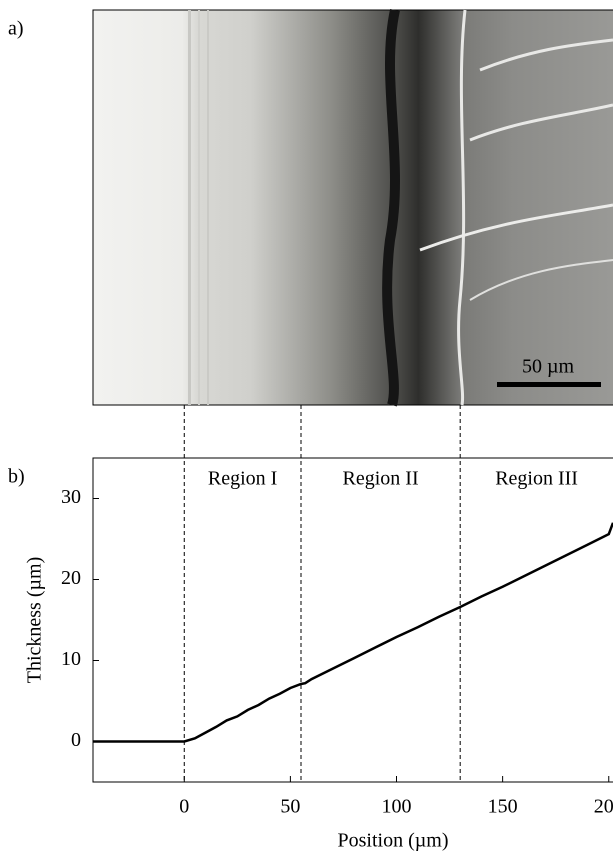 This screenshot has height=856, width=613. Describe the element at coordinates (184, 807) in the screenshot. I see `x-tick-label: 0` at that location.